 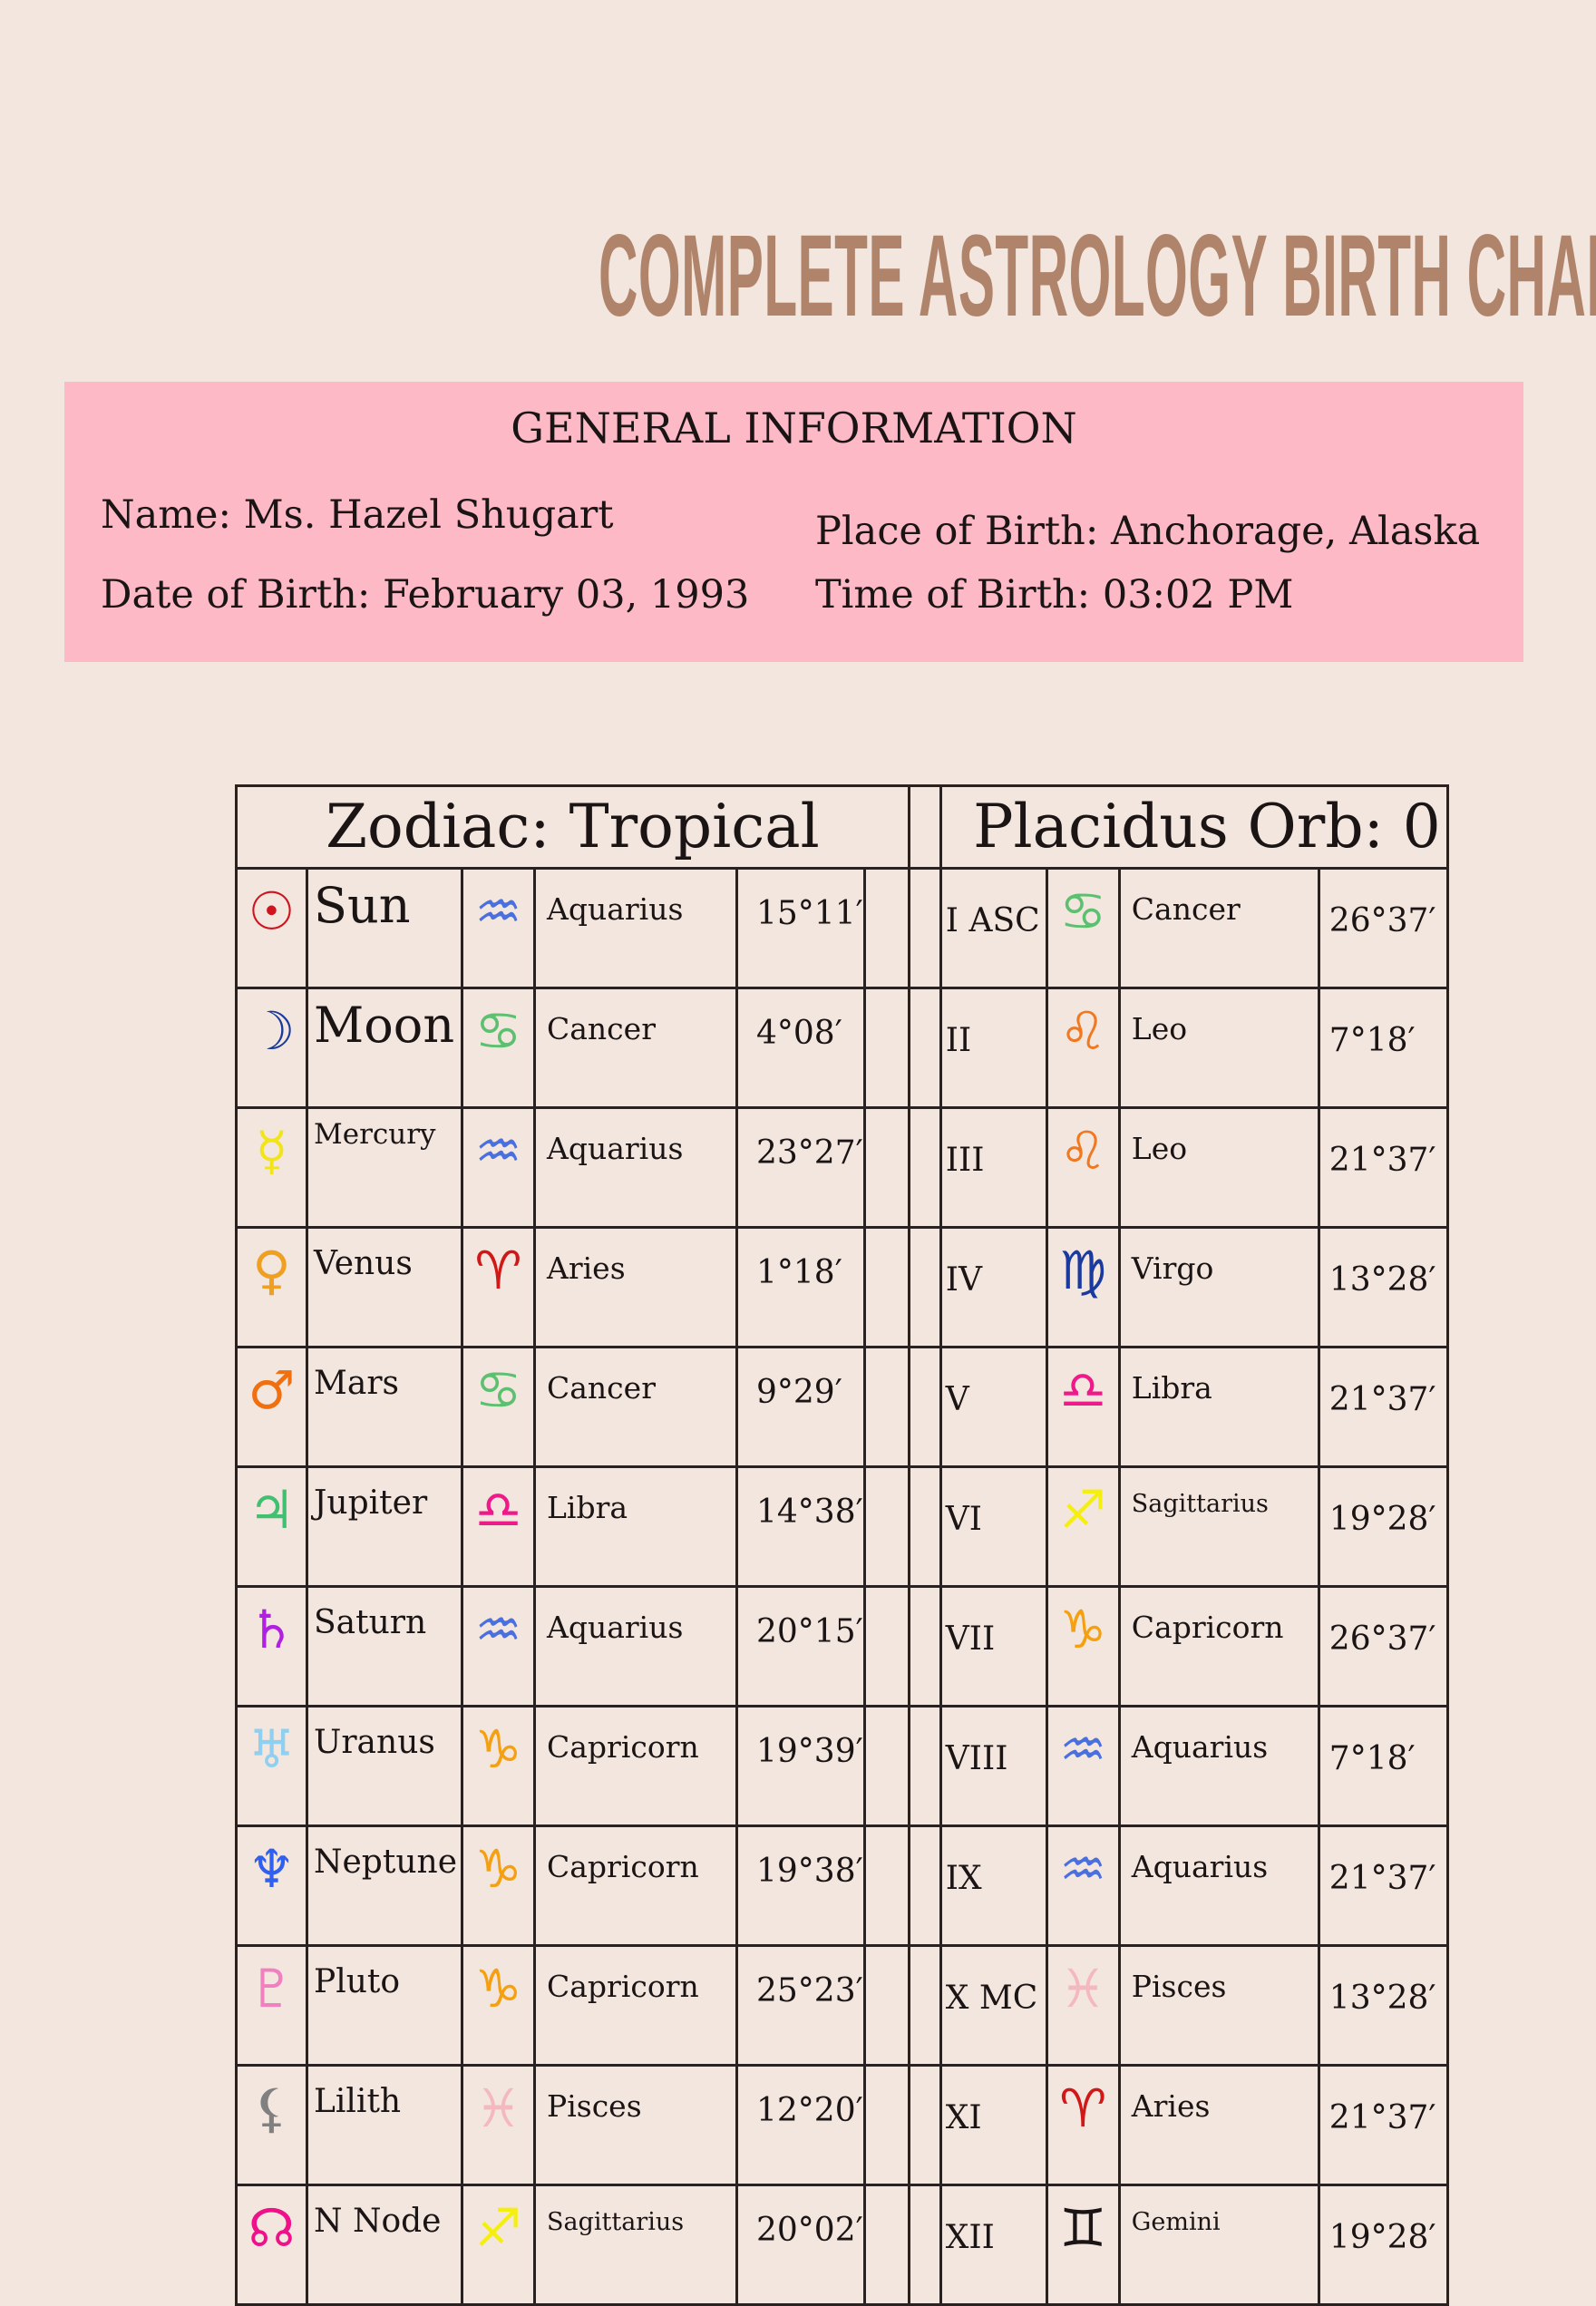 What do you see at coordinates (384, 1766) in the screenshot?
I see `planet-name: Uranus` at bounding box center [384, 1766].